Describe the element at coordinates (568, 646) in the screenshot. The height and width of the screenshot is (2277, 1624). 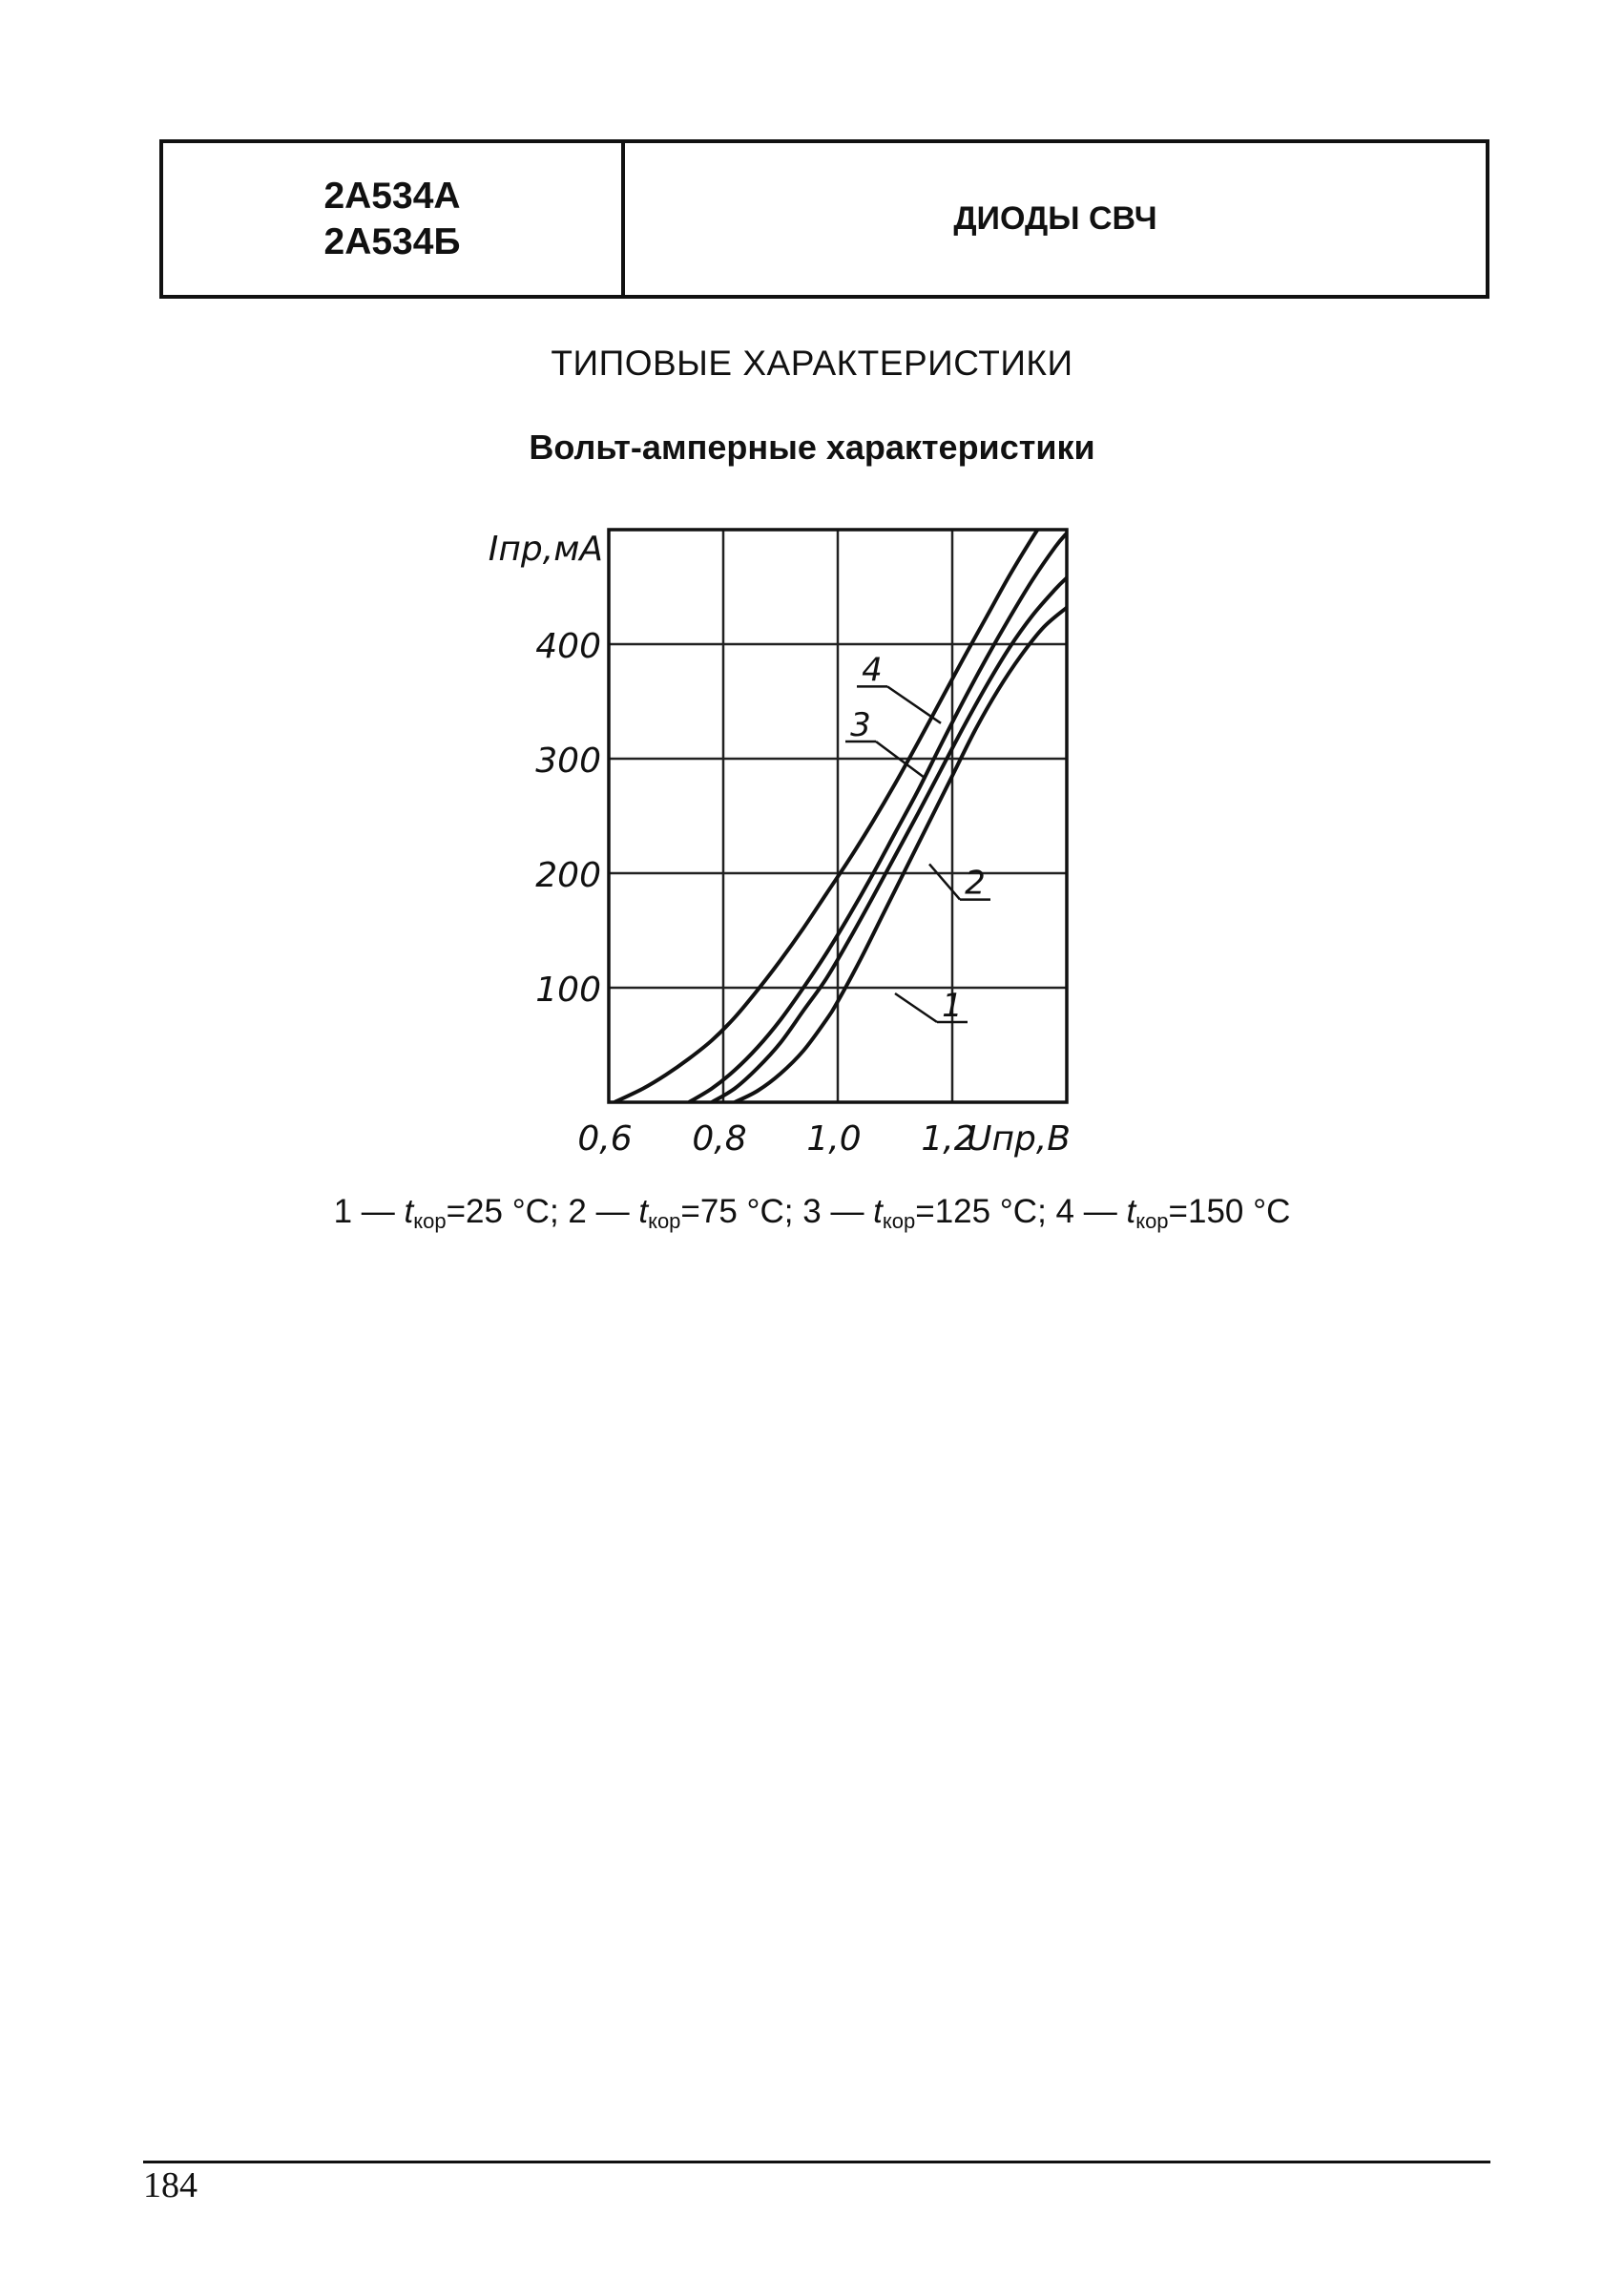
I see `y-tick-label: 400` at that location.